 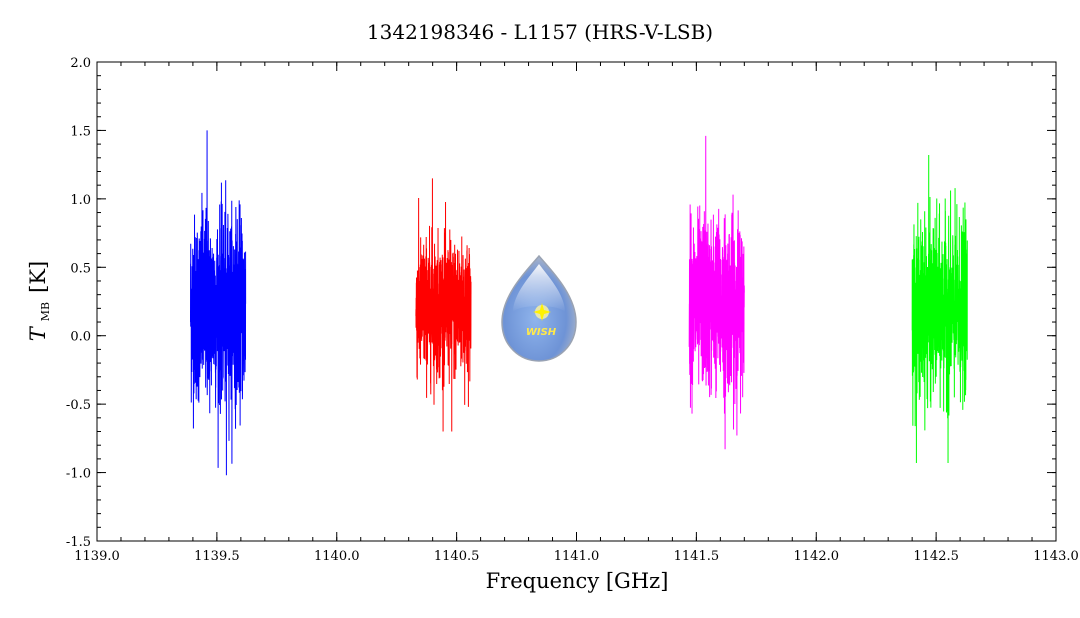 What do you see at coordinates (80, 200) in the screenshot?
I see `y-tick-label: 1.0` at bounding box center [80, 200].